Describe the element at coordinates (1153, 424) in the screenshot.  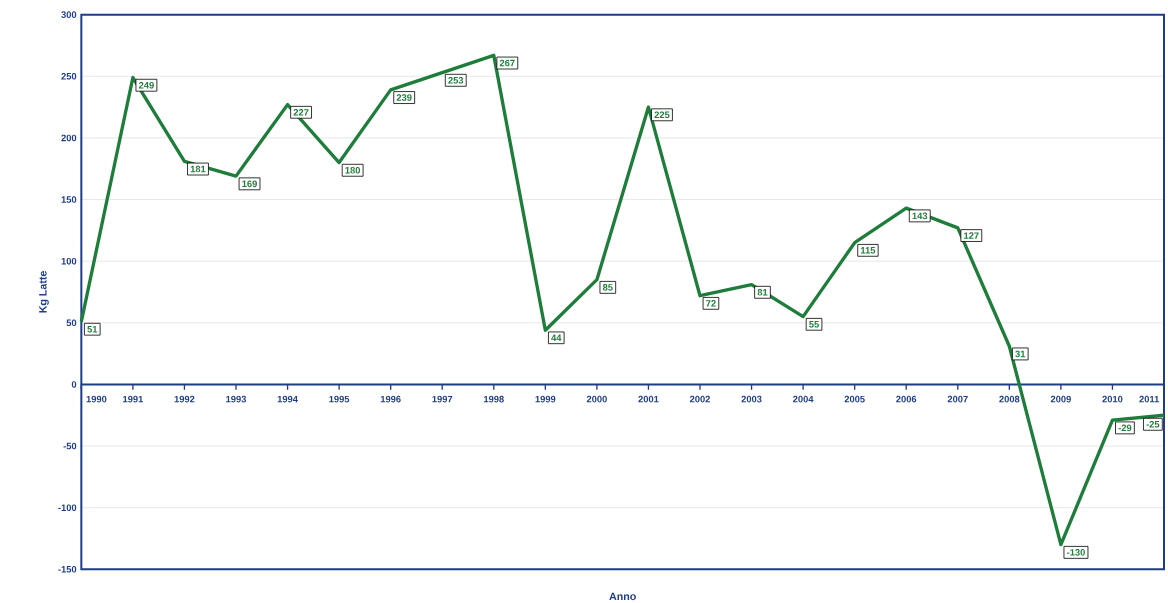
I see `data-label: -25` at that location.